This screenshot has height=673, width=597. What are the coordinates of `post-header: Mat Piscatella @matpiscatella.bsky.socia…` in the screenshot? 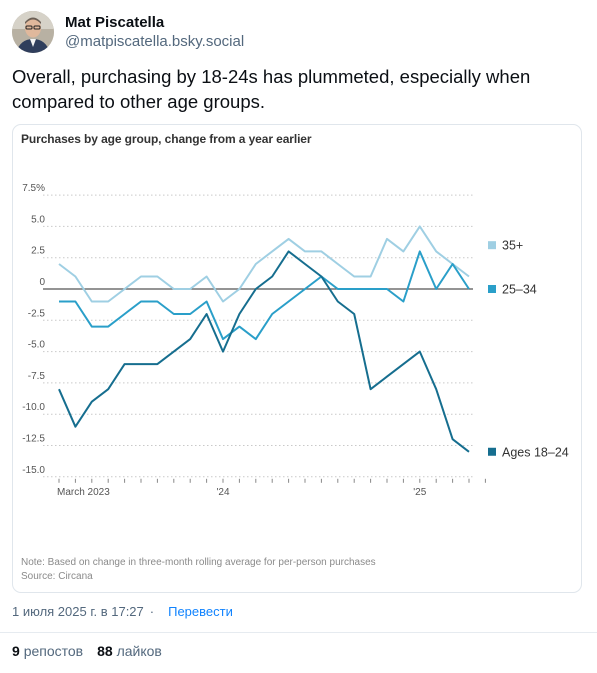 It's located at (128, 32).